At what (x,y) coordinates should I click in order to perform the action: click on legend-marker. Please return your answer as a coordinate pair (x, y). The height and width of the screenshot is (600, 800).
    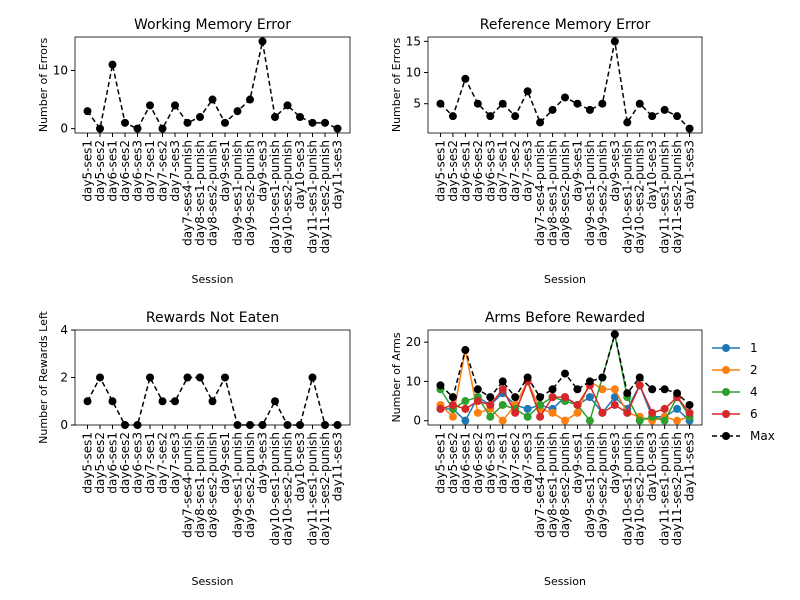
    Looking at the image, I should click on (726, 436).